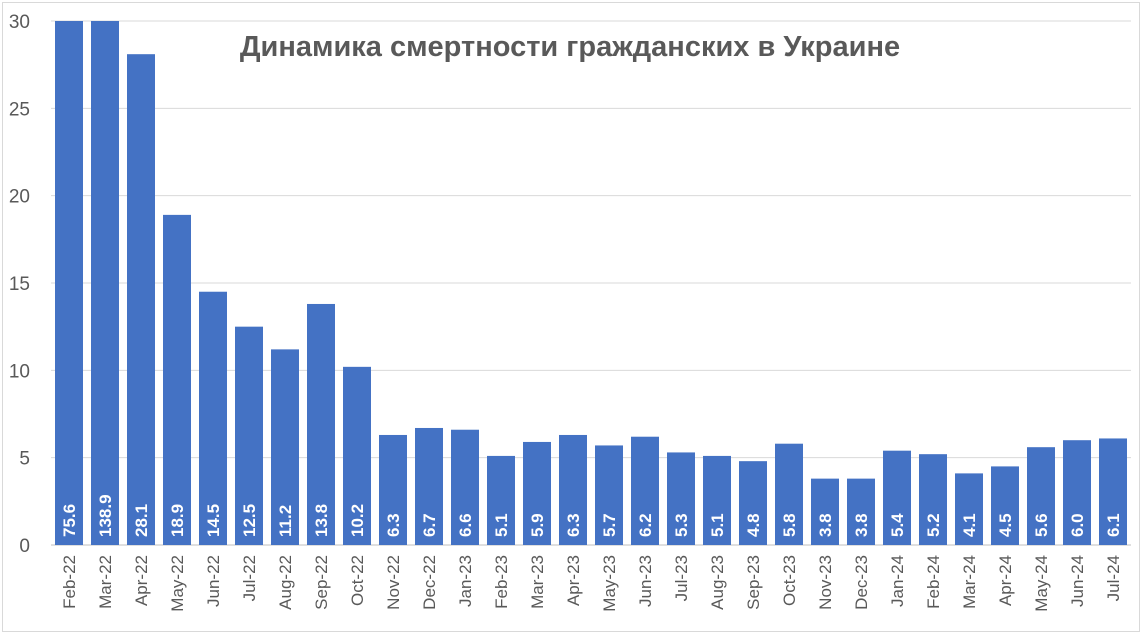 Image resolution: width=1144 pixels, height=636 pixels. I want to click on data-label: 6.6, so click(465, 525).